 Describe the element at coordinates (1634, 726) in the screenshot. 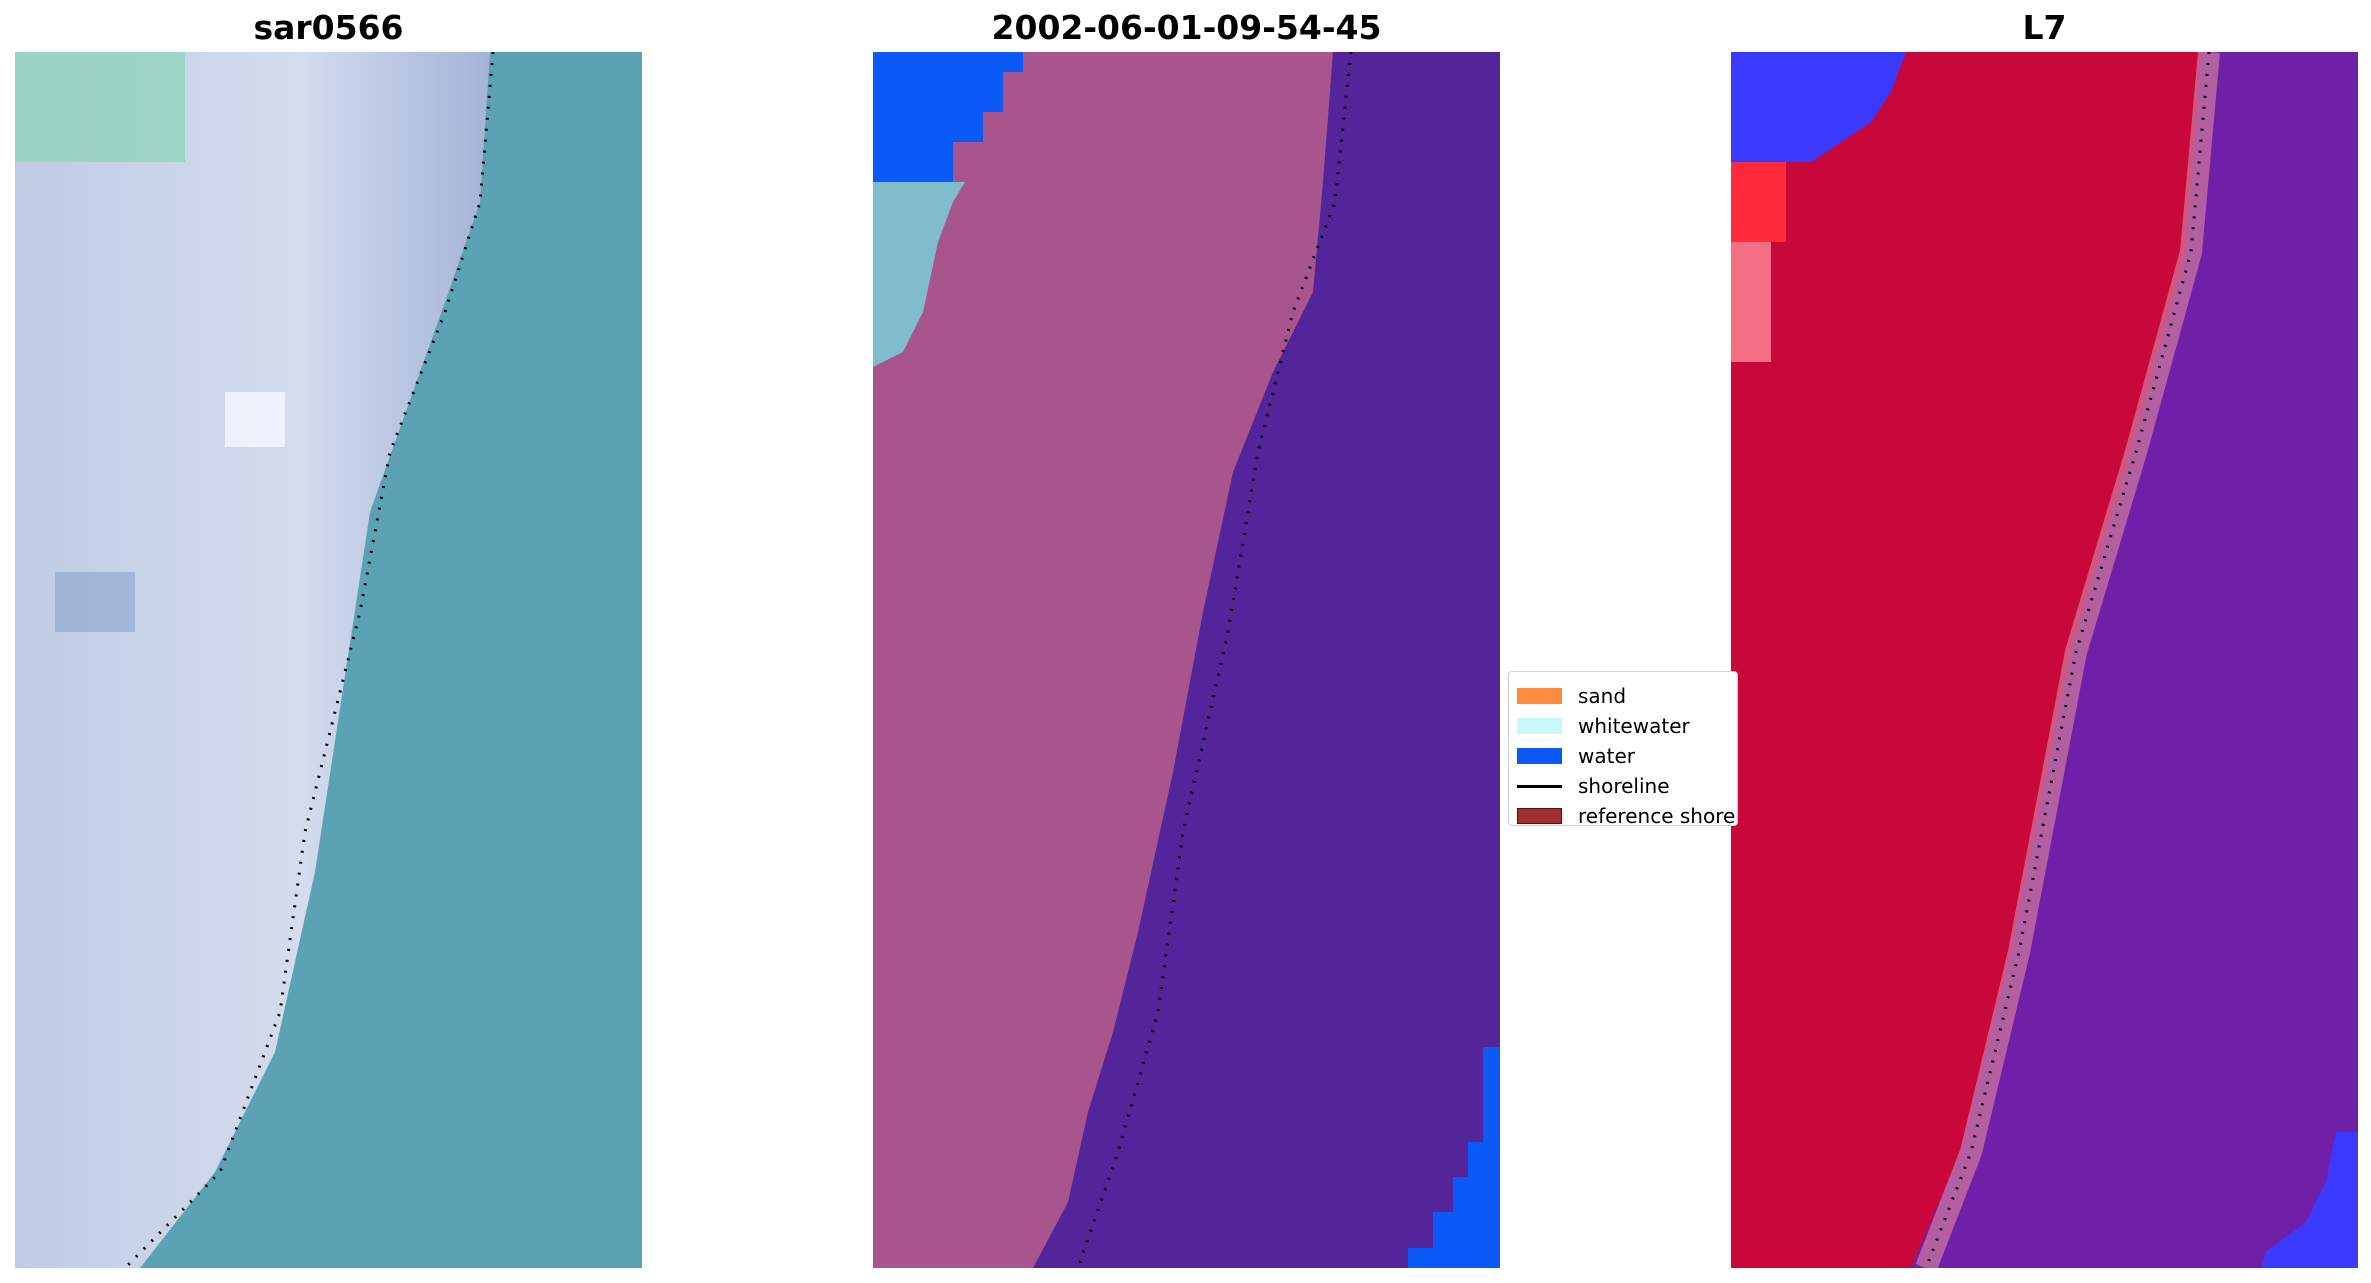

I see `legend-label-whitewater: whitewater` at that location.